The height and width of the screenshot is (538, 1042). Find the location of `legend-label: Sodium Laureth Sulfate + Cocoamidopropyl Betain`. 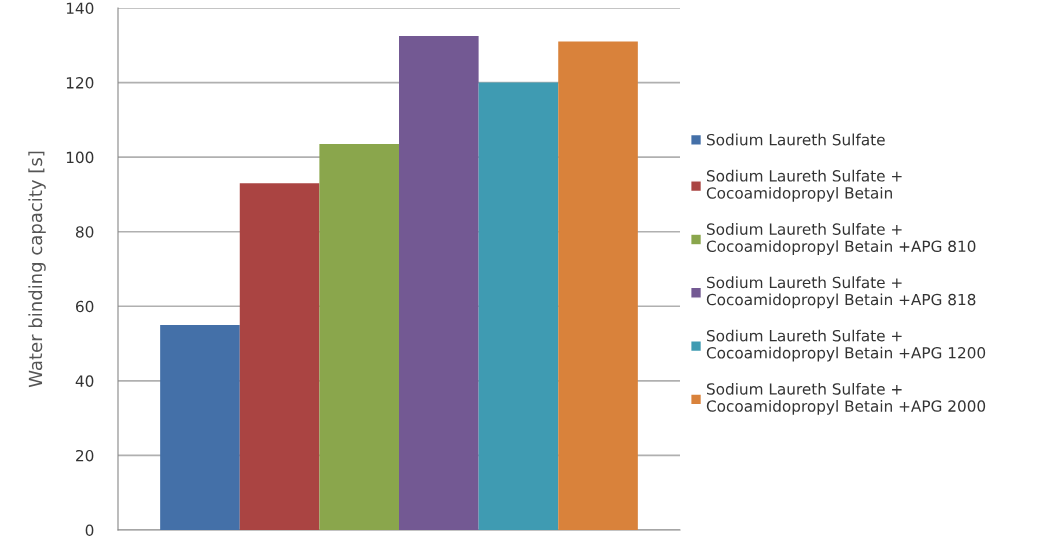

legend-label: Sodium Laureth Sulfate + Cocoamidopropyl Betain is located at coordinates (804, 185).